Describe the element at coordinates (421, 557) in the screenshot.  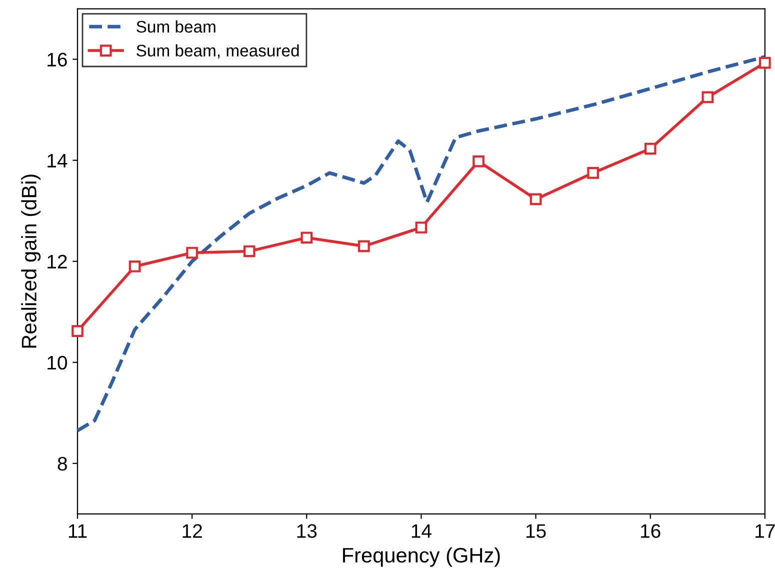
I see `x-axis-title: Frequency (GHz)` at that location.